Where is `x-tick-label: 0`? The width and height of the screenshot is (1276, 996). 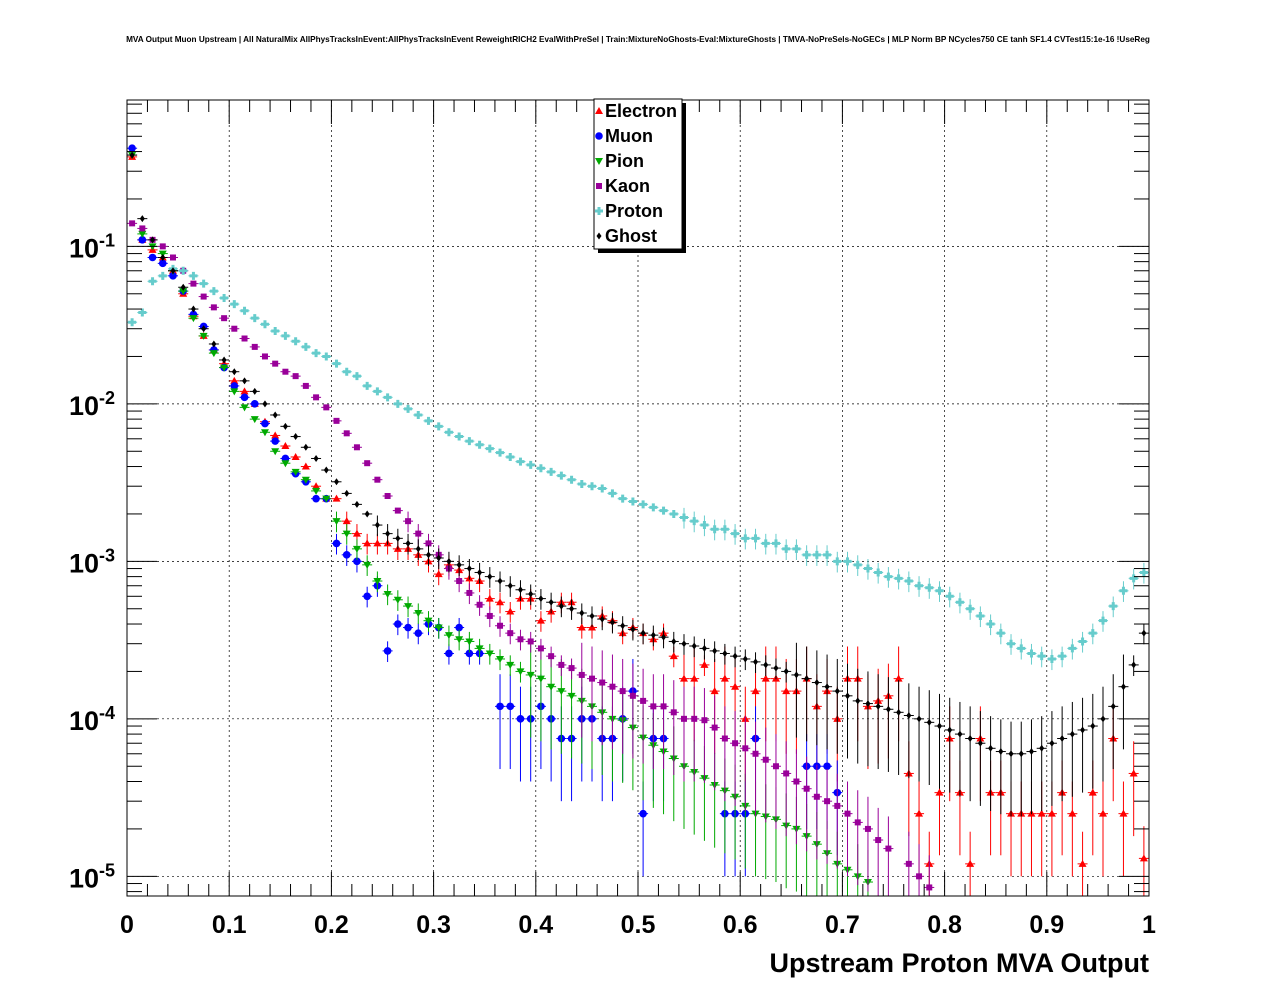
x-tick-label: 0 is located at coordinates (127, 925).